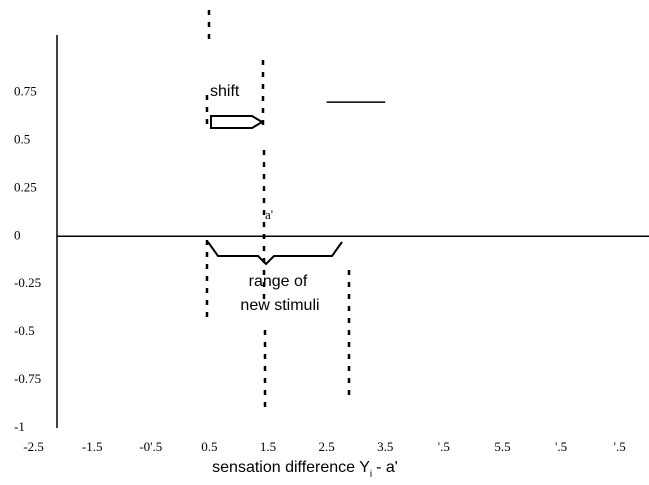 This screenshot has height=485, width=649. Describe the element at coordinates (385, 446) in the screenshot. I see `x-tick-label: 3.5` at that location.